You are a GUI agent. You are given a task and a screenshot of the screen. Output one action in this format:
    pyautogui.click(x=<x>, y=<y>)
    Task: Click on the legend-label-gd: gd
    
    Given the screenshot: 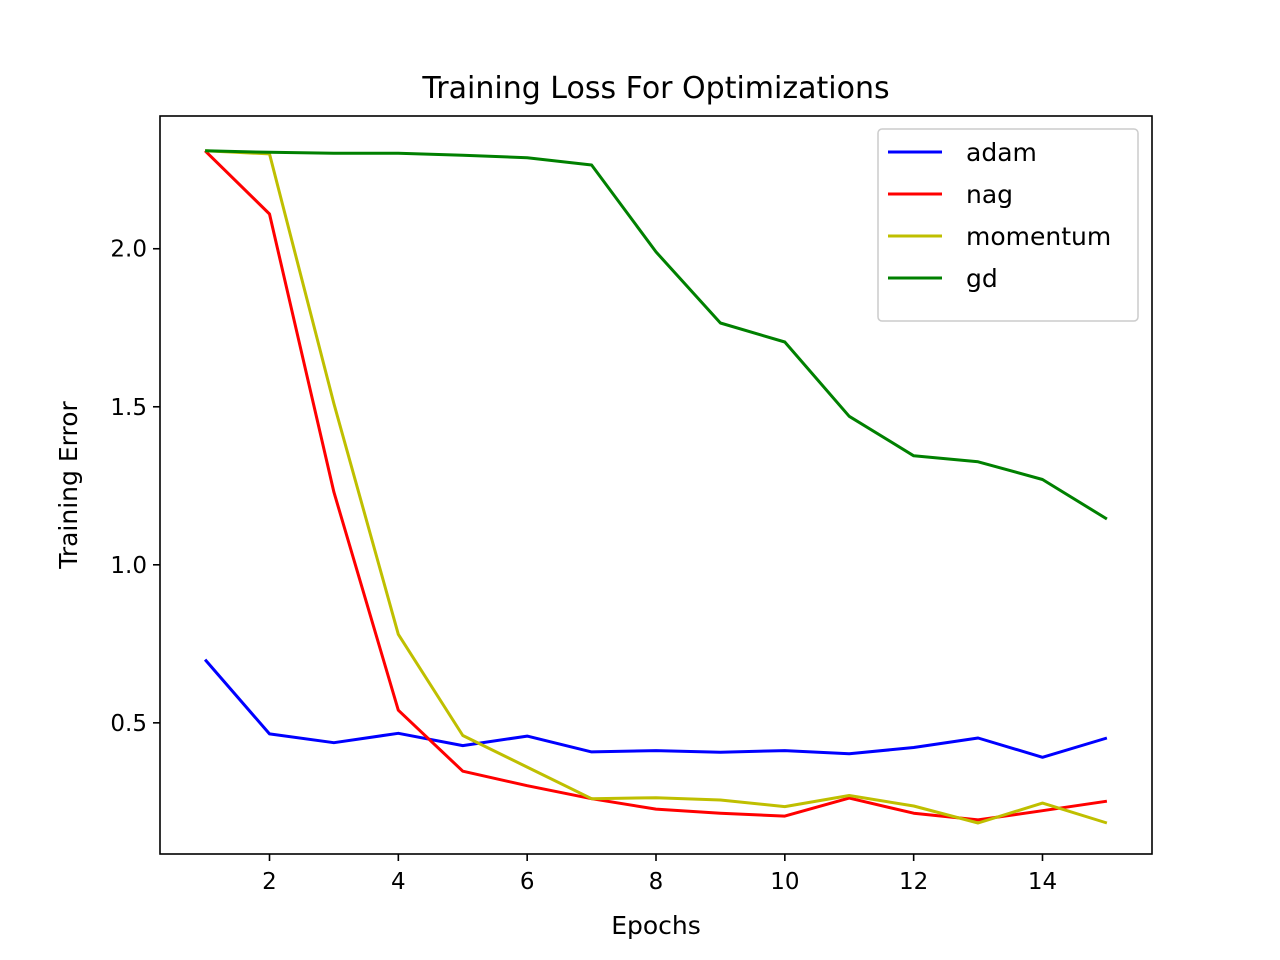 What is the action you would take?
    pyautogui.click(x=982, y=278)
    